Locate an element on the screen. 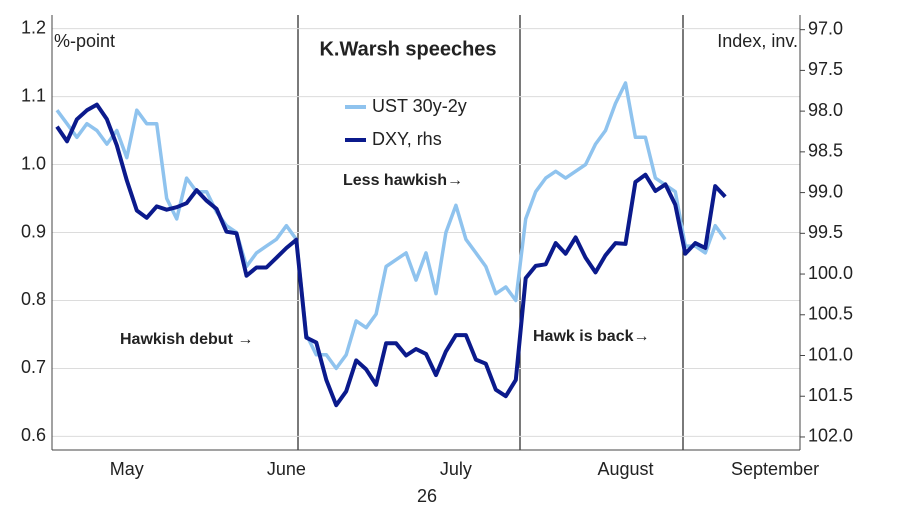 The width and height of the screenshot is (900, 510). y2-tick-label: 101.0 is located at coordinates (830, 354).